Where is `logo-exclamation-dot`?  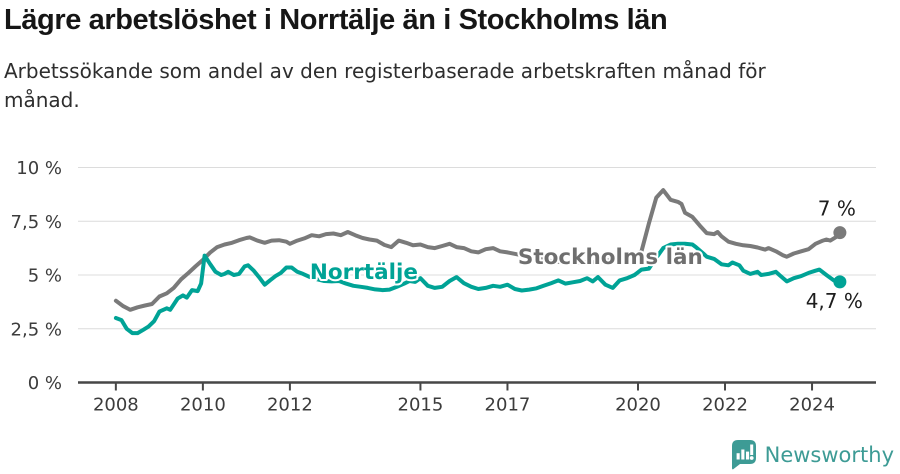 logo-exclamation-dot is located at coordinates (751, 458).